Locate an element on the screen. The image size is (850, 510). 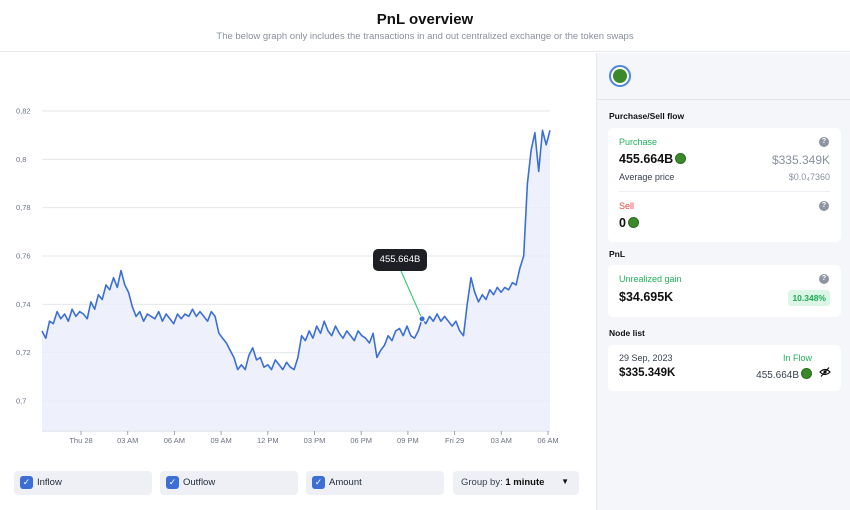
group-by-select: Group by: 1 minute ▼ is located at coordinates (516, 483).